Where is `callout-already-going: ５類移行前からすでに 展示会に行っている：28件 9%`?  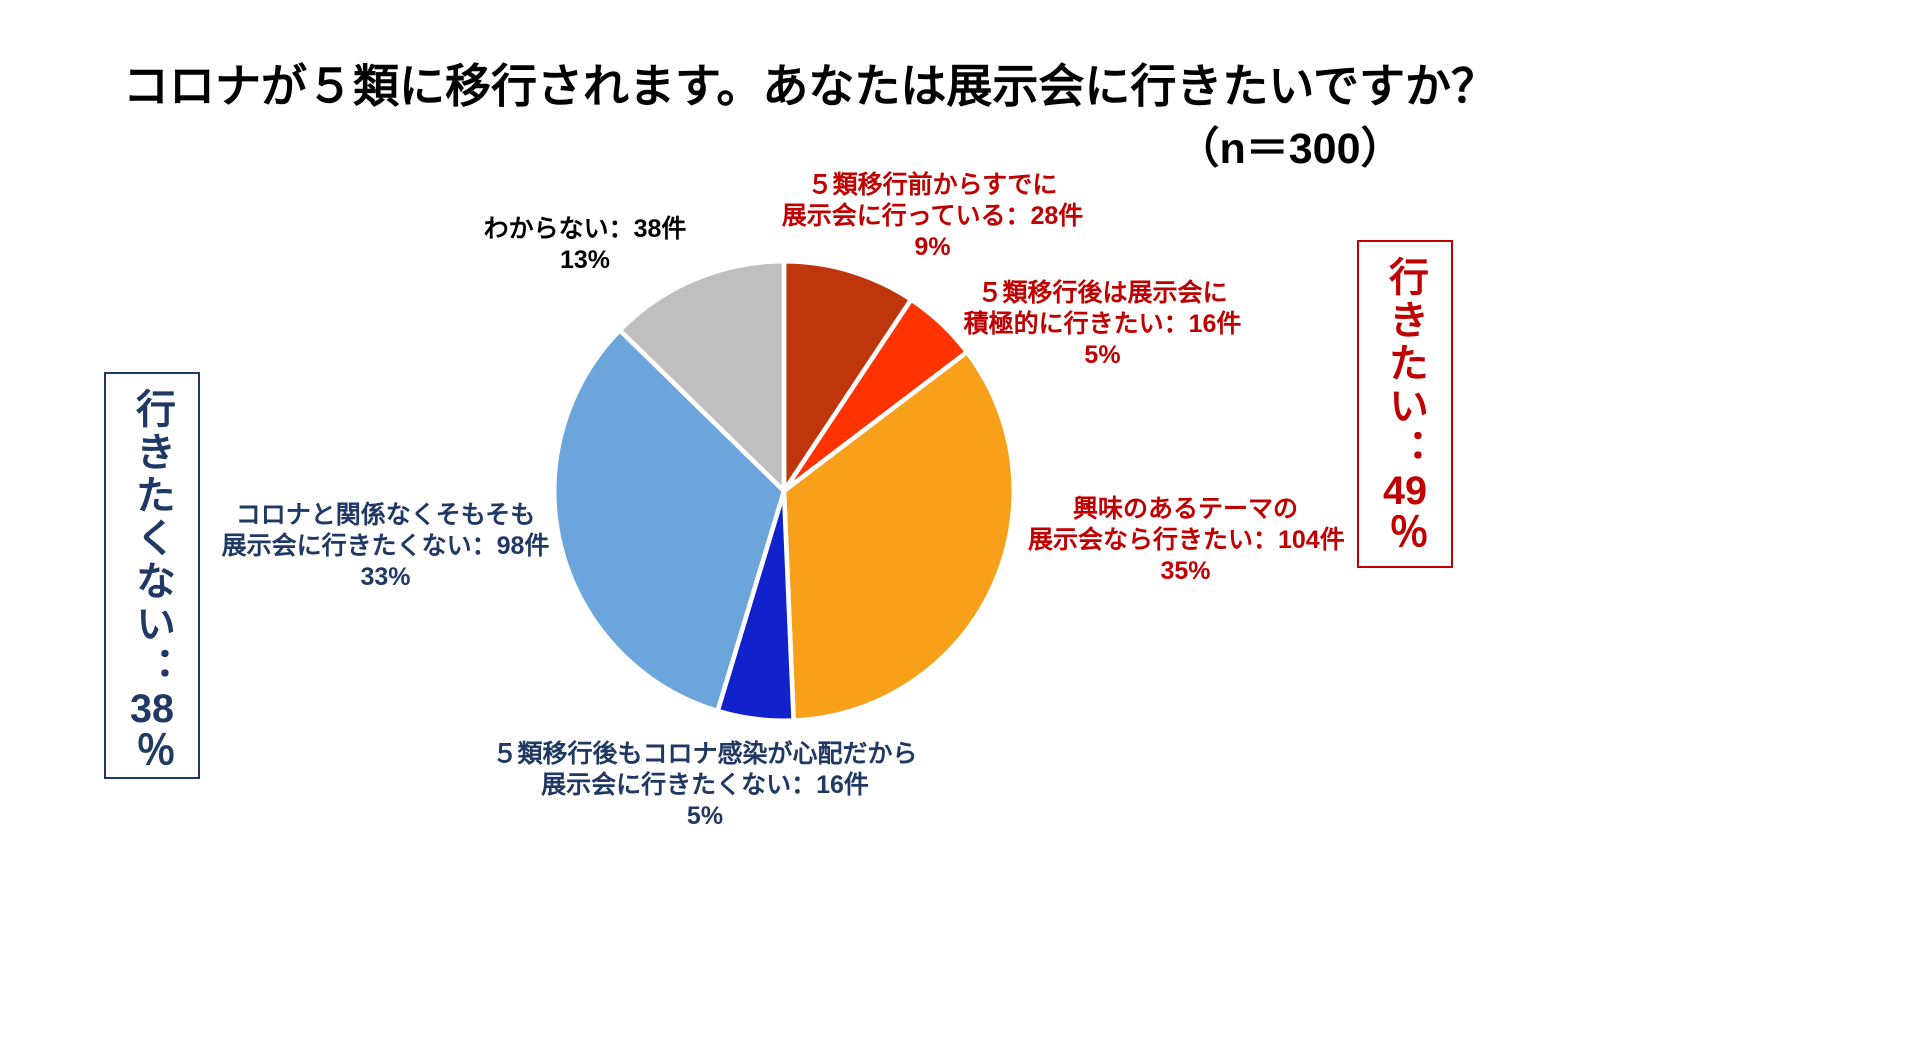
callout-already-going: ５類移行前からすでに 展示会に行っている：28件 9% is located at coordinates (932, 216).